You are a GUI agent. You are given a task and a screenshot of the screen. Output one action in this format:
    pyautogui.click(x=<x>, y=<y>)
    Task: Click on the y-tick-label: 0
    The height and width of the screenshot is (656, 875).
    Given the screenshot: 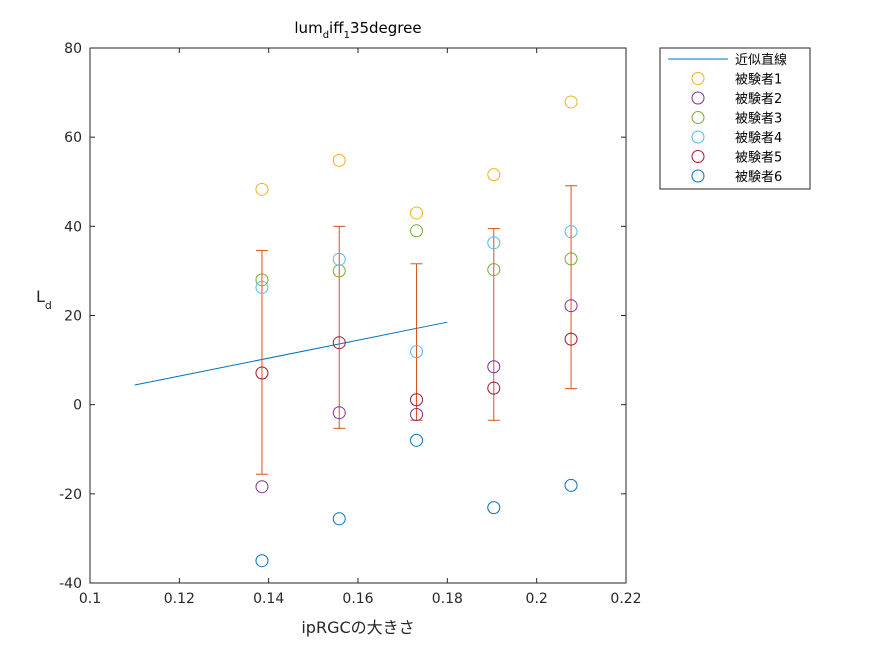 What is the action you would take?
    pyautogui.click(x=77, y=406)
    